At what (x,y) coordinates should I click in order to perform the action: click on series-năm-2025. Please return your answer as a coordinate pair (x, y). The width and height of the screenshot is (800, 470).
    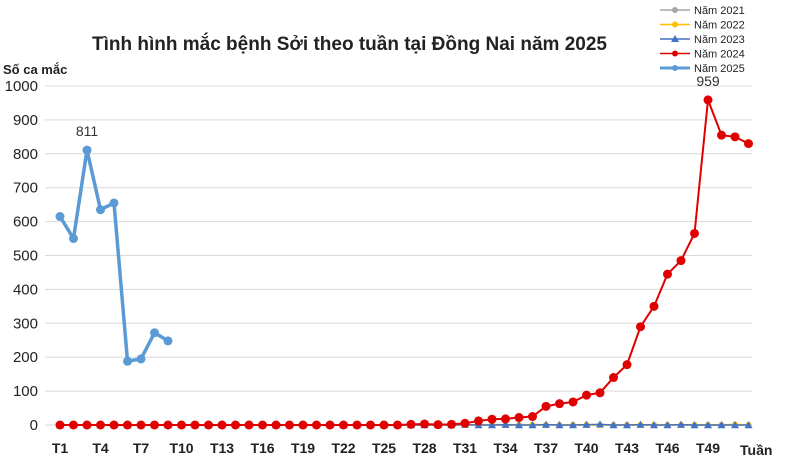
    Looking at the image, I should click on (114, 255).